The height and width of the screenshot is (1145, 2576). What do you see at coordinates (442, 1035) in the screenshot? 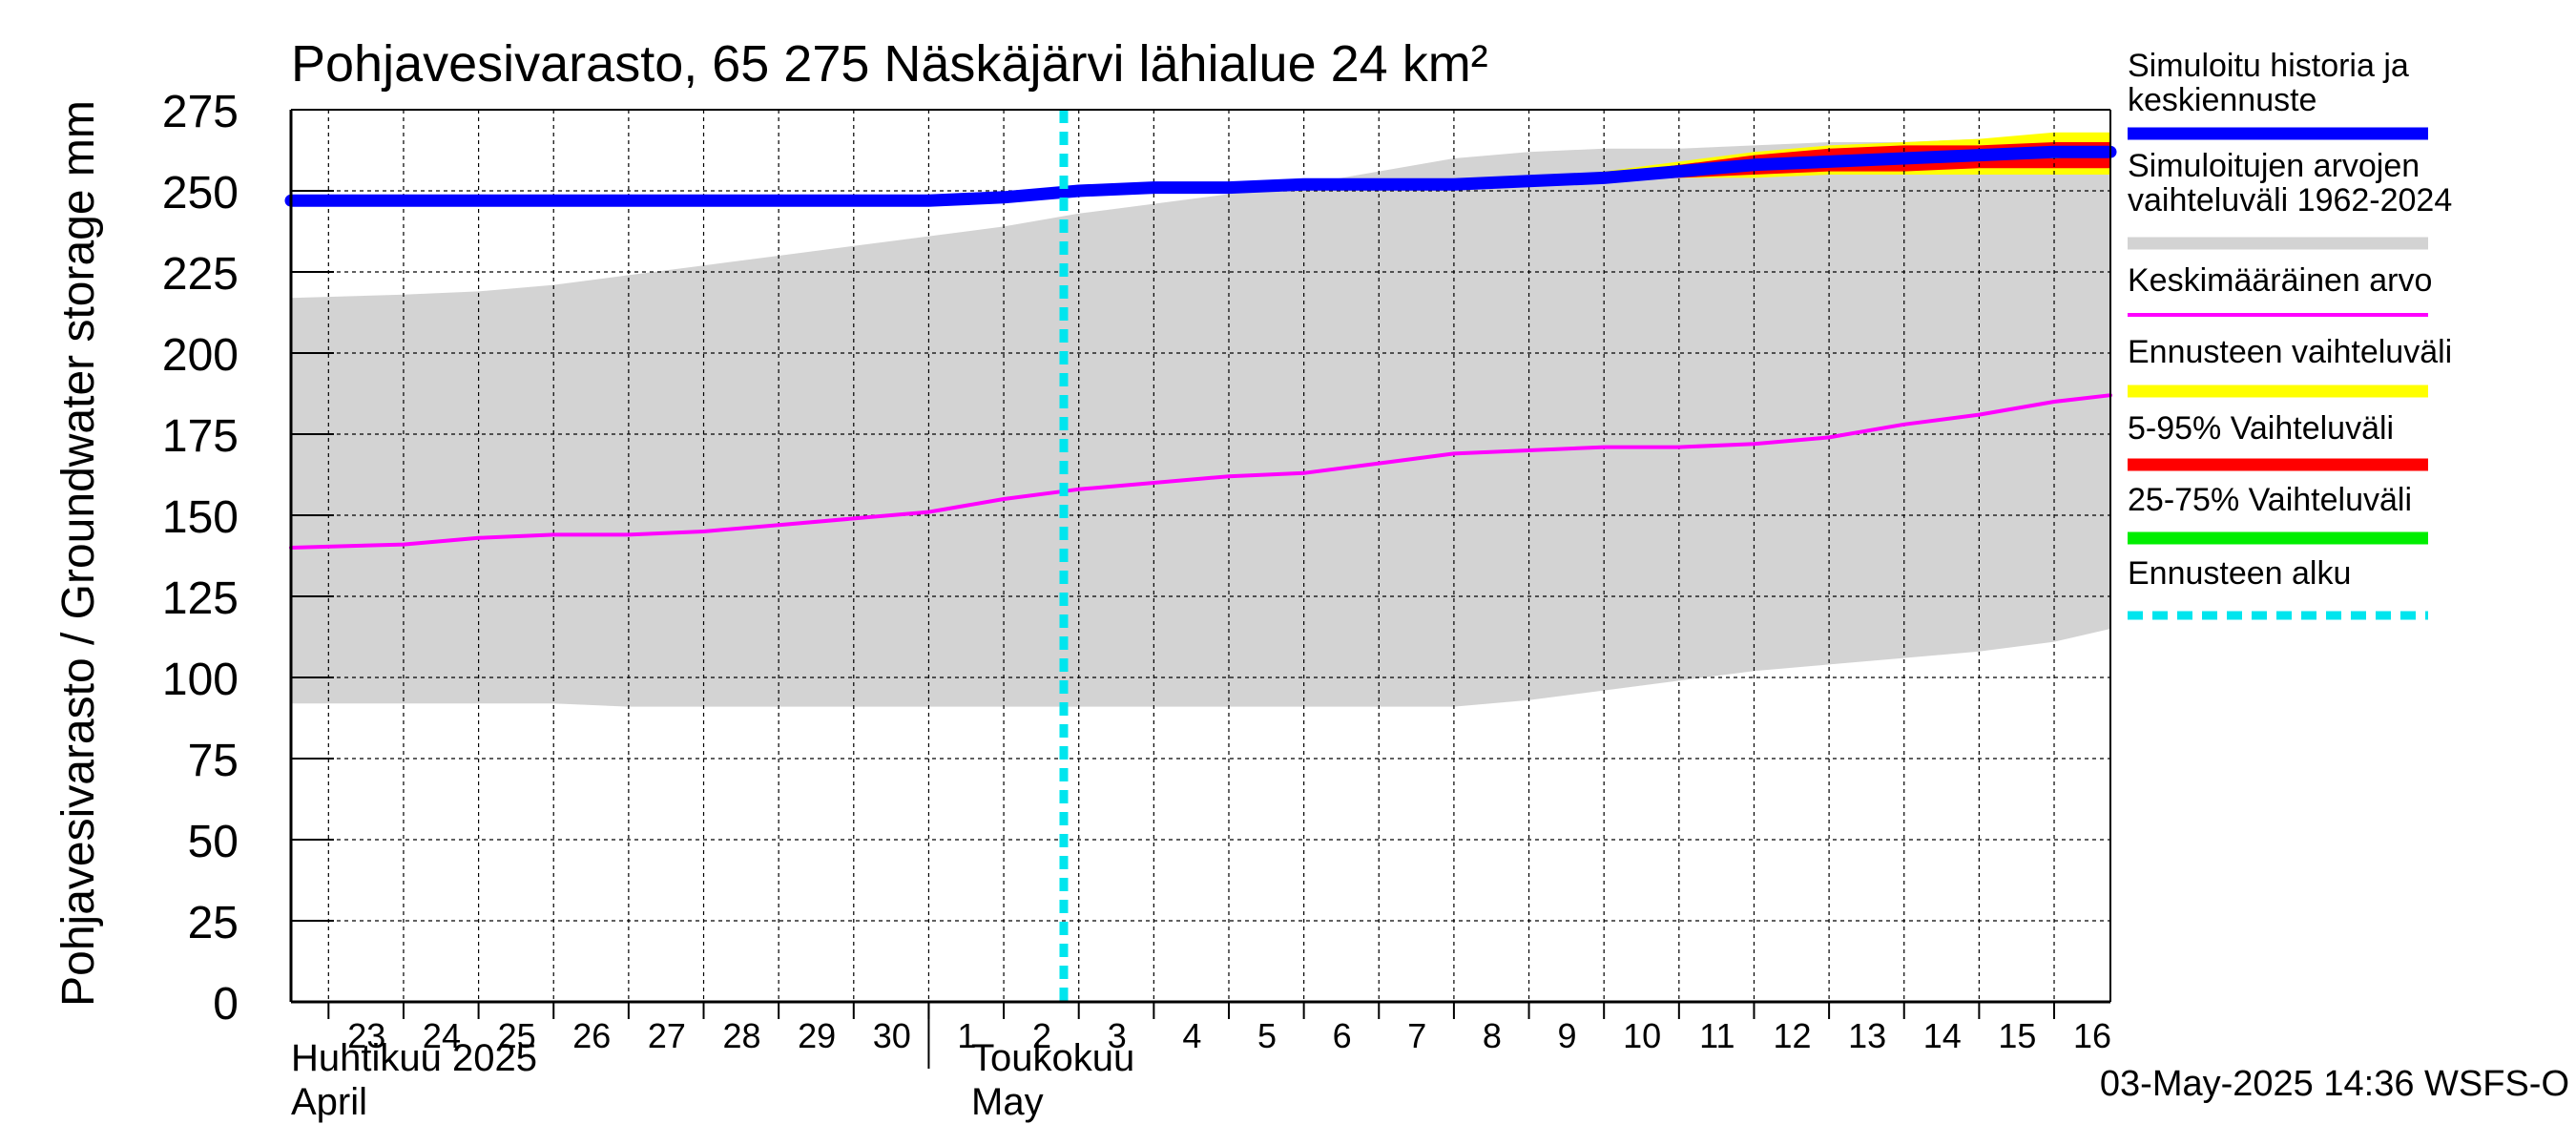
I see `x-tick-label: 24` at bounding box center [442, 1035].